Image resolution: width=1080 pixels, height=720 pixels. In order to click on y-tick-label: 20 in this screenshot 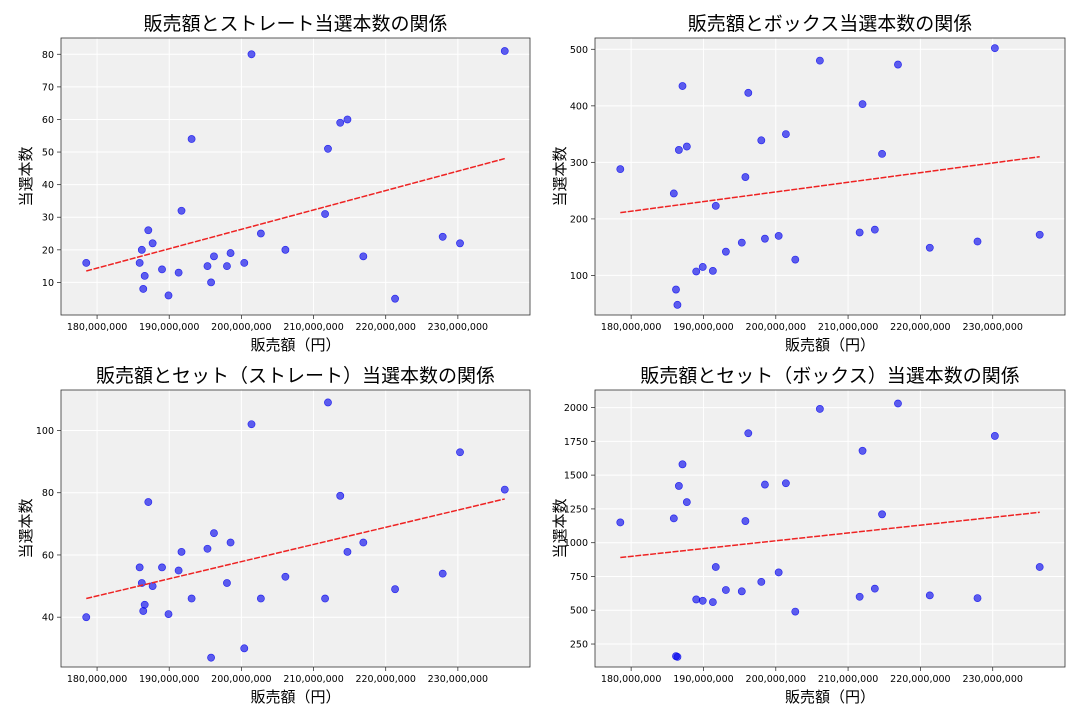, I will do `click(48, 250)`.